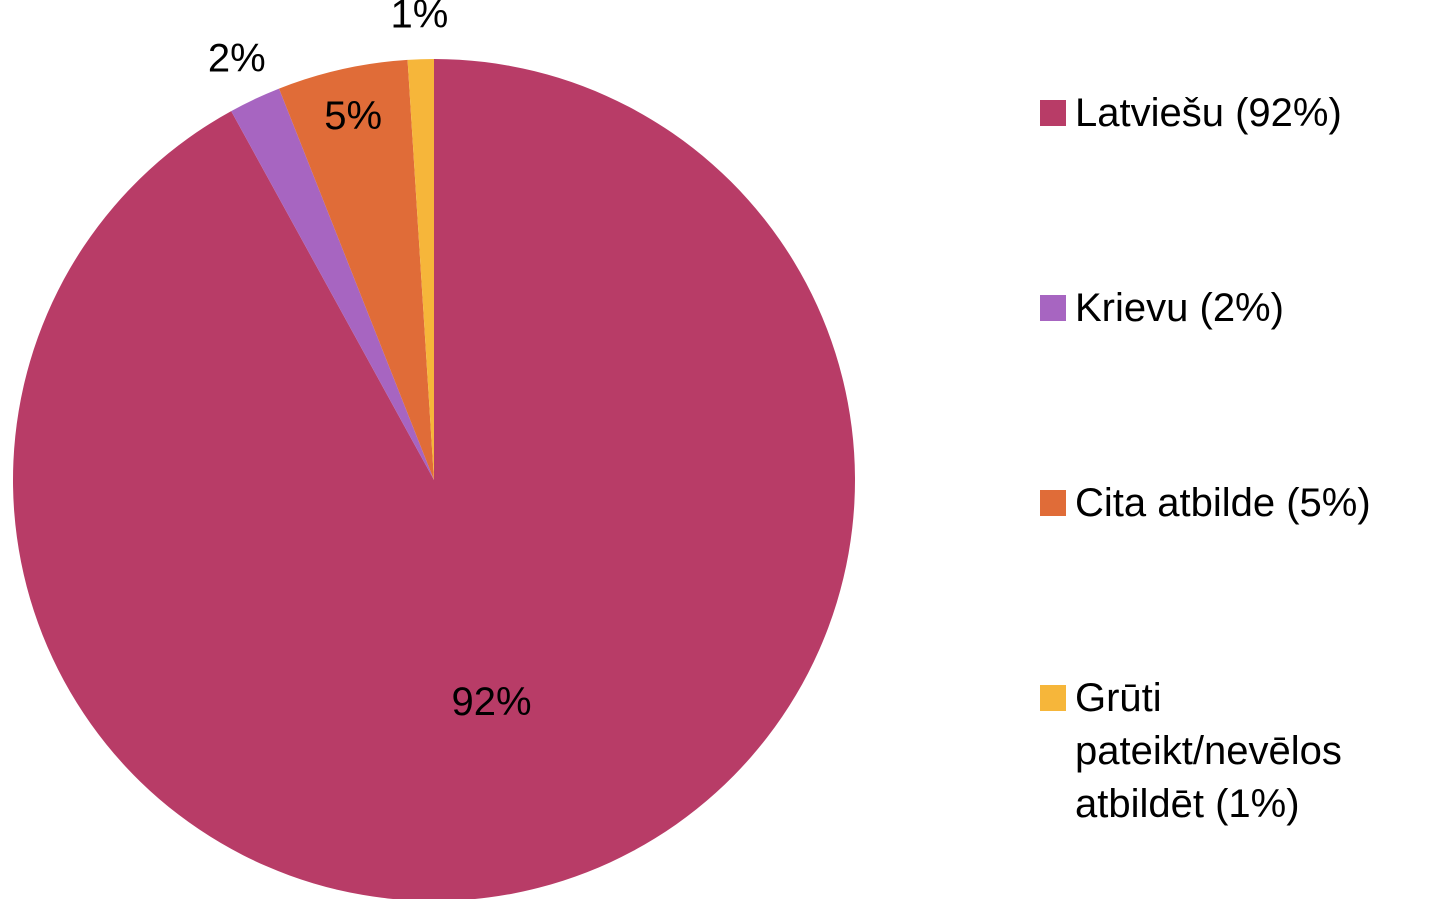 This screenshot has height=899, width=1434. I want to click on legend-label: Grūti pateikt/nevēlos atbildēt (1%), so click(1208, 751).